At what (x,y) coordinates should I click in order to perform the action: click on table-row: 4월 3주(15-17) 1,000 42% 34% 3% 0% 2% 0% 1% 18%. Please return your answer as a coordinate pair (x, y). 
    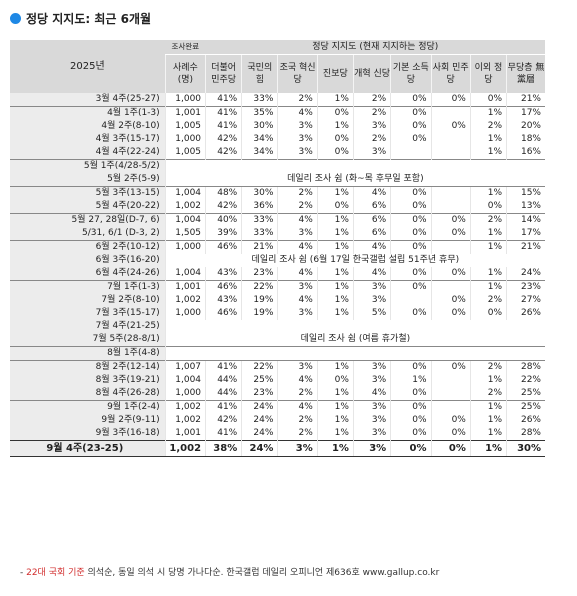
    Looking at the image, I should click on (277, 139).